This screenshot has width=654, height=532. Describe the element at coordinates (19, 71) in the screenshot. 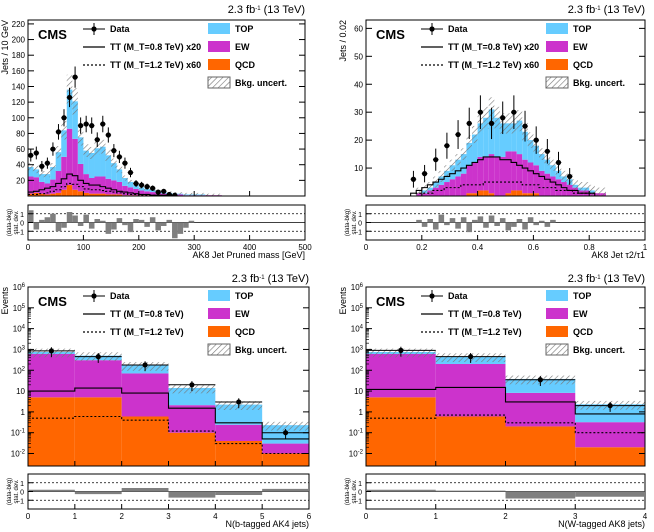

I see `y-tick-label: 160` at that location.